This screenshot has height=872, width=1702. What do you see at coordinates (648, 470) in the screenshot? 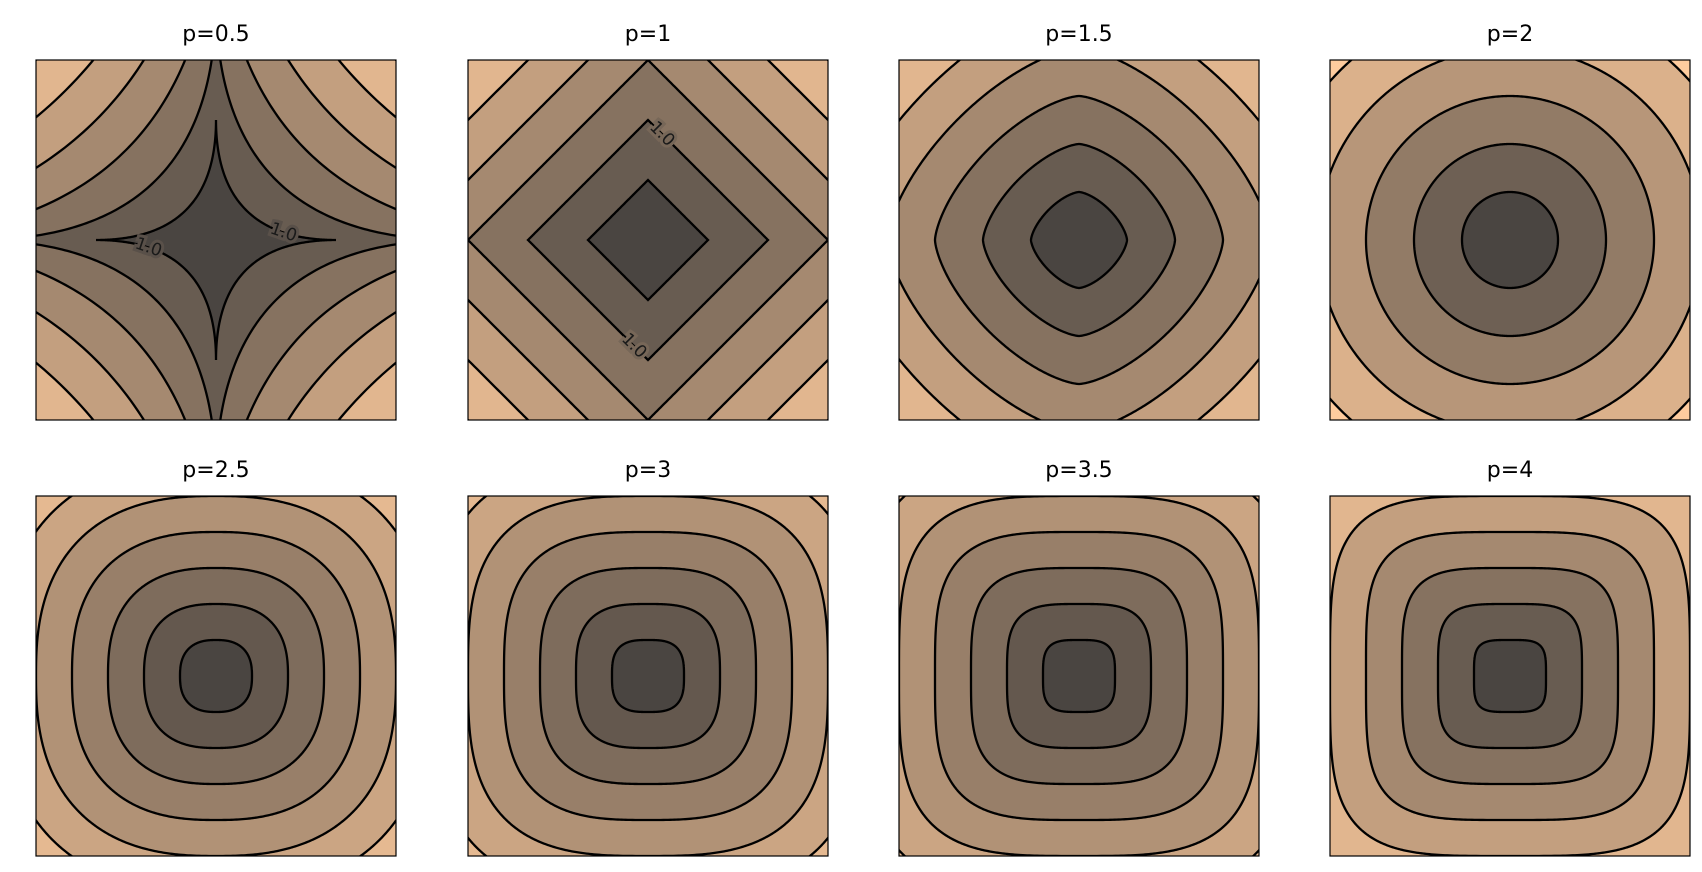
I see `panel-title: p=3` at bounding box center [648, 470].